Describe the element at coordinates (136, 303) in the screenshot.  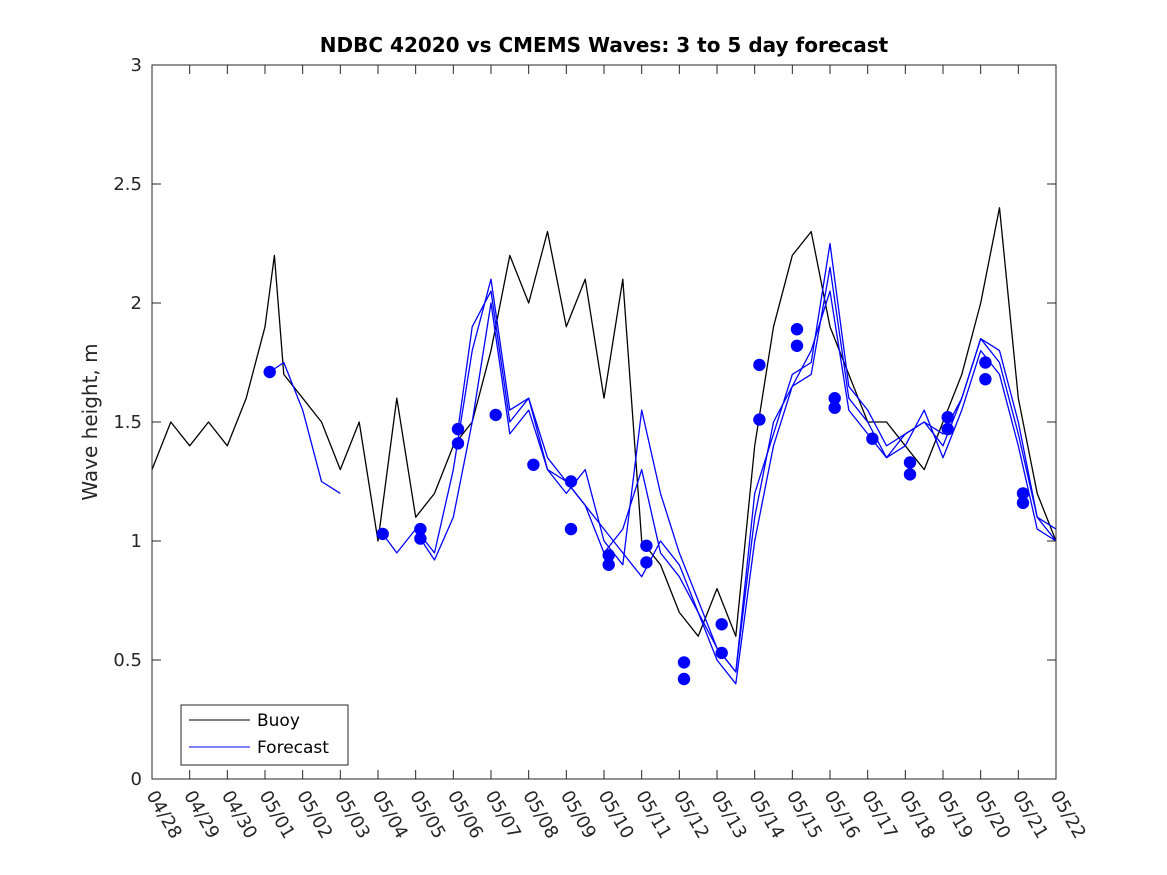
I see `y-tick-label-4: 2` at that location.